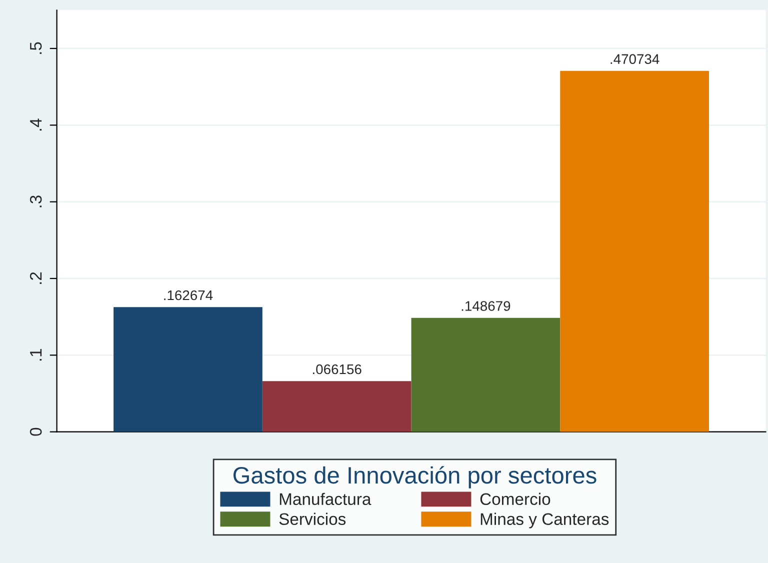 This screenshot has width=768, height=563. Describe the element at coordinates (326, 499) in the screenshot. I see `legend-label: Manufactura` at that location.